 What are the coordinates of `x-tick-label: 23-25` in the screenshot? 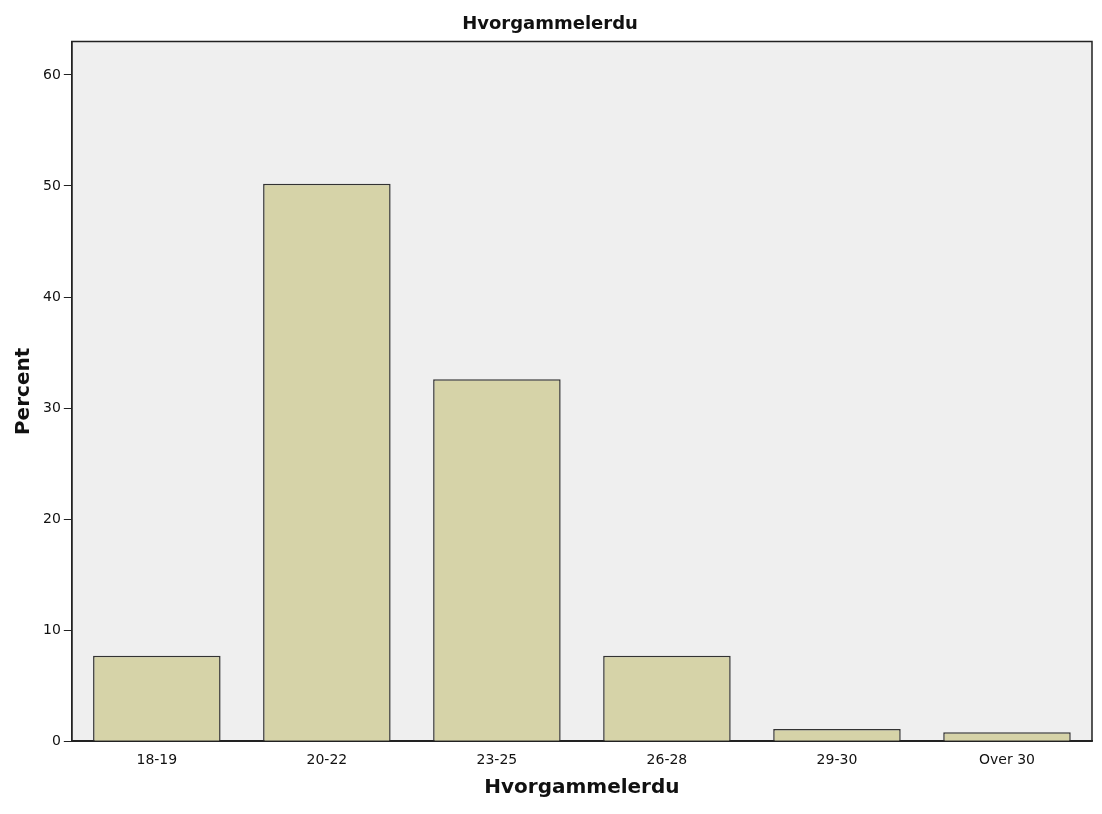 It's located at (497, 759).